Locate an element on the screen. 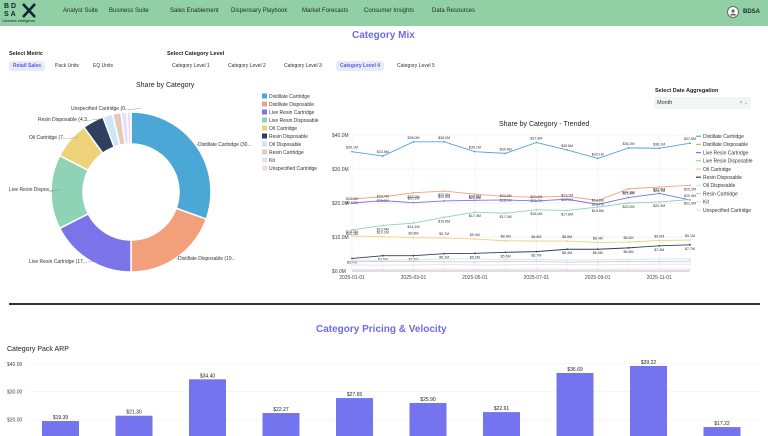 Image resolution: width=768 pixels, height=436 pixels. line-series-distillate-cartridge is located at coordinates (521, 150).